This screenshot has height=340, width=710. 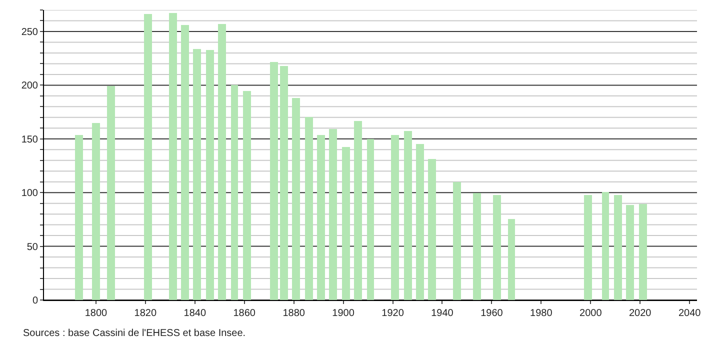 I want to click on x-tick-label: 2020, so click(x=640, y=313).